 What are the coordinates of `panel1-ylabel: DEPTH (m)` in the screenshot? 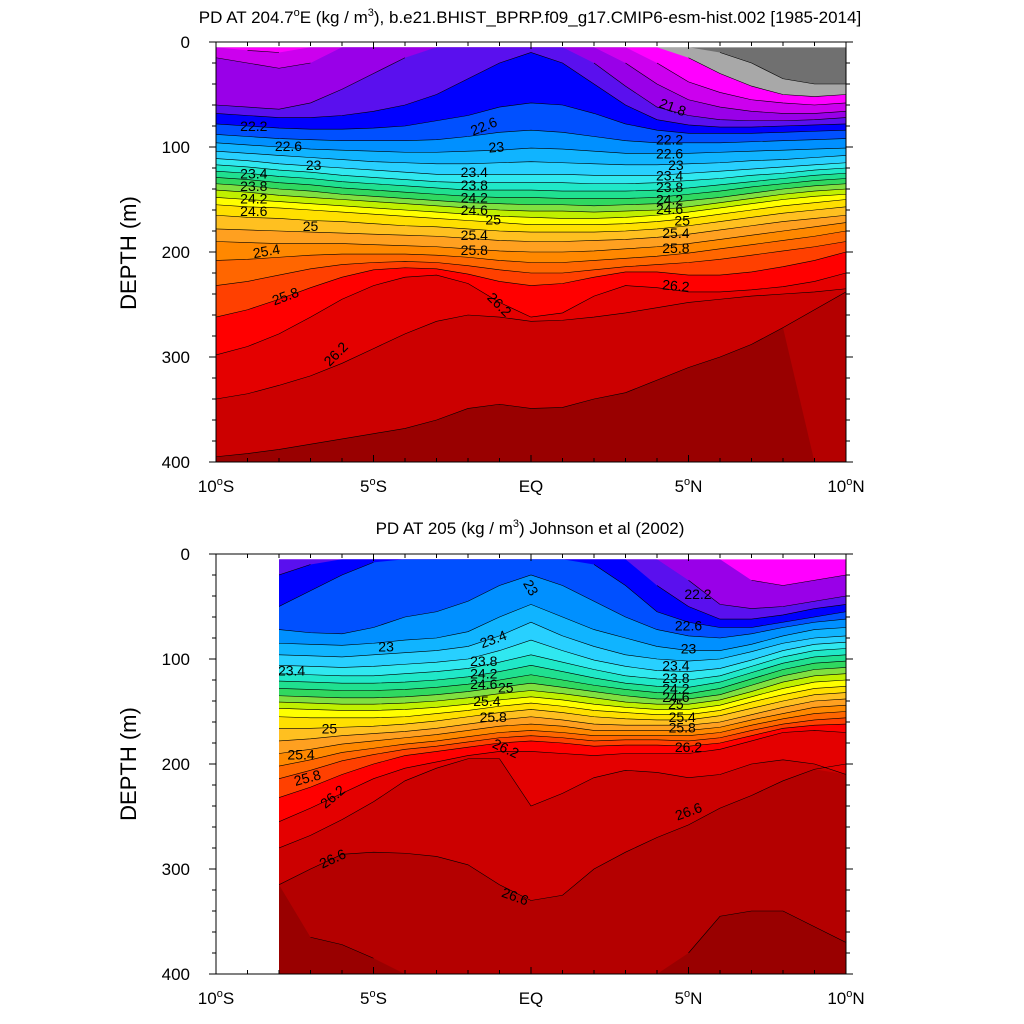 It's located at (128, 253).